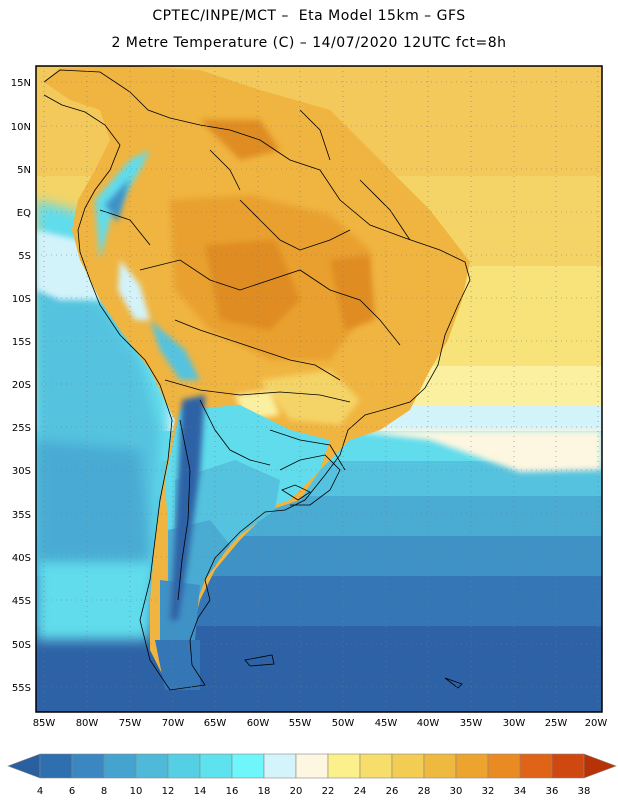 This screenshot has width=618, height=800. Describe the element at coordinates (428, 723) in the screenshot. I see `lon-label: 40W` at that location.